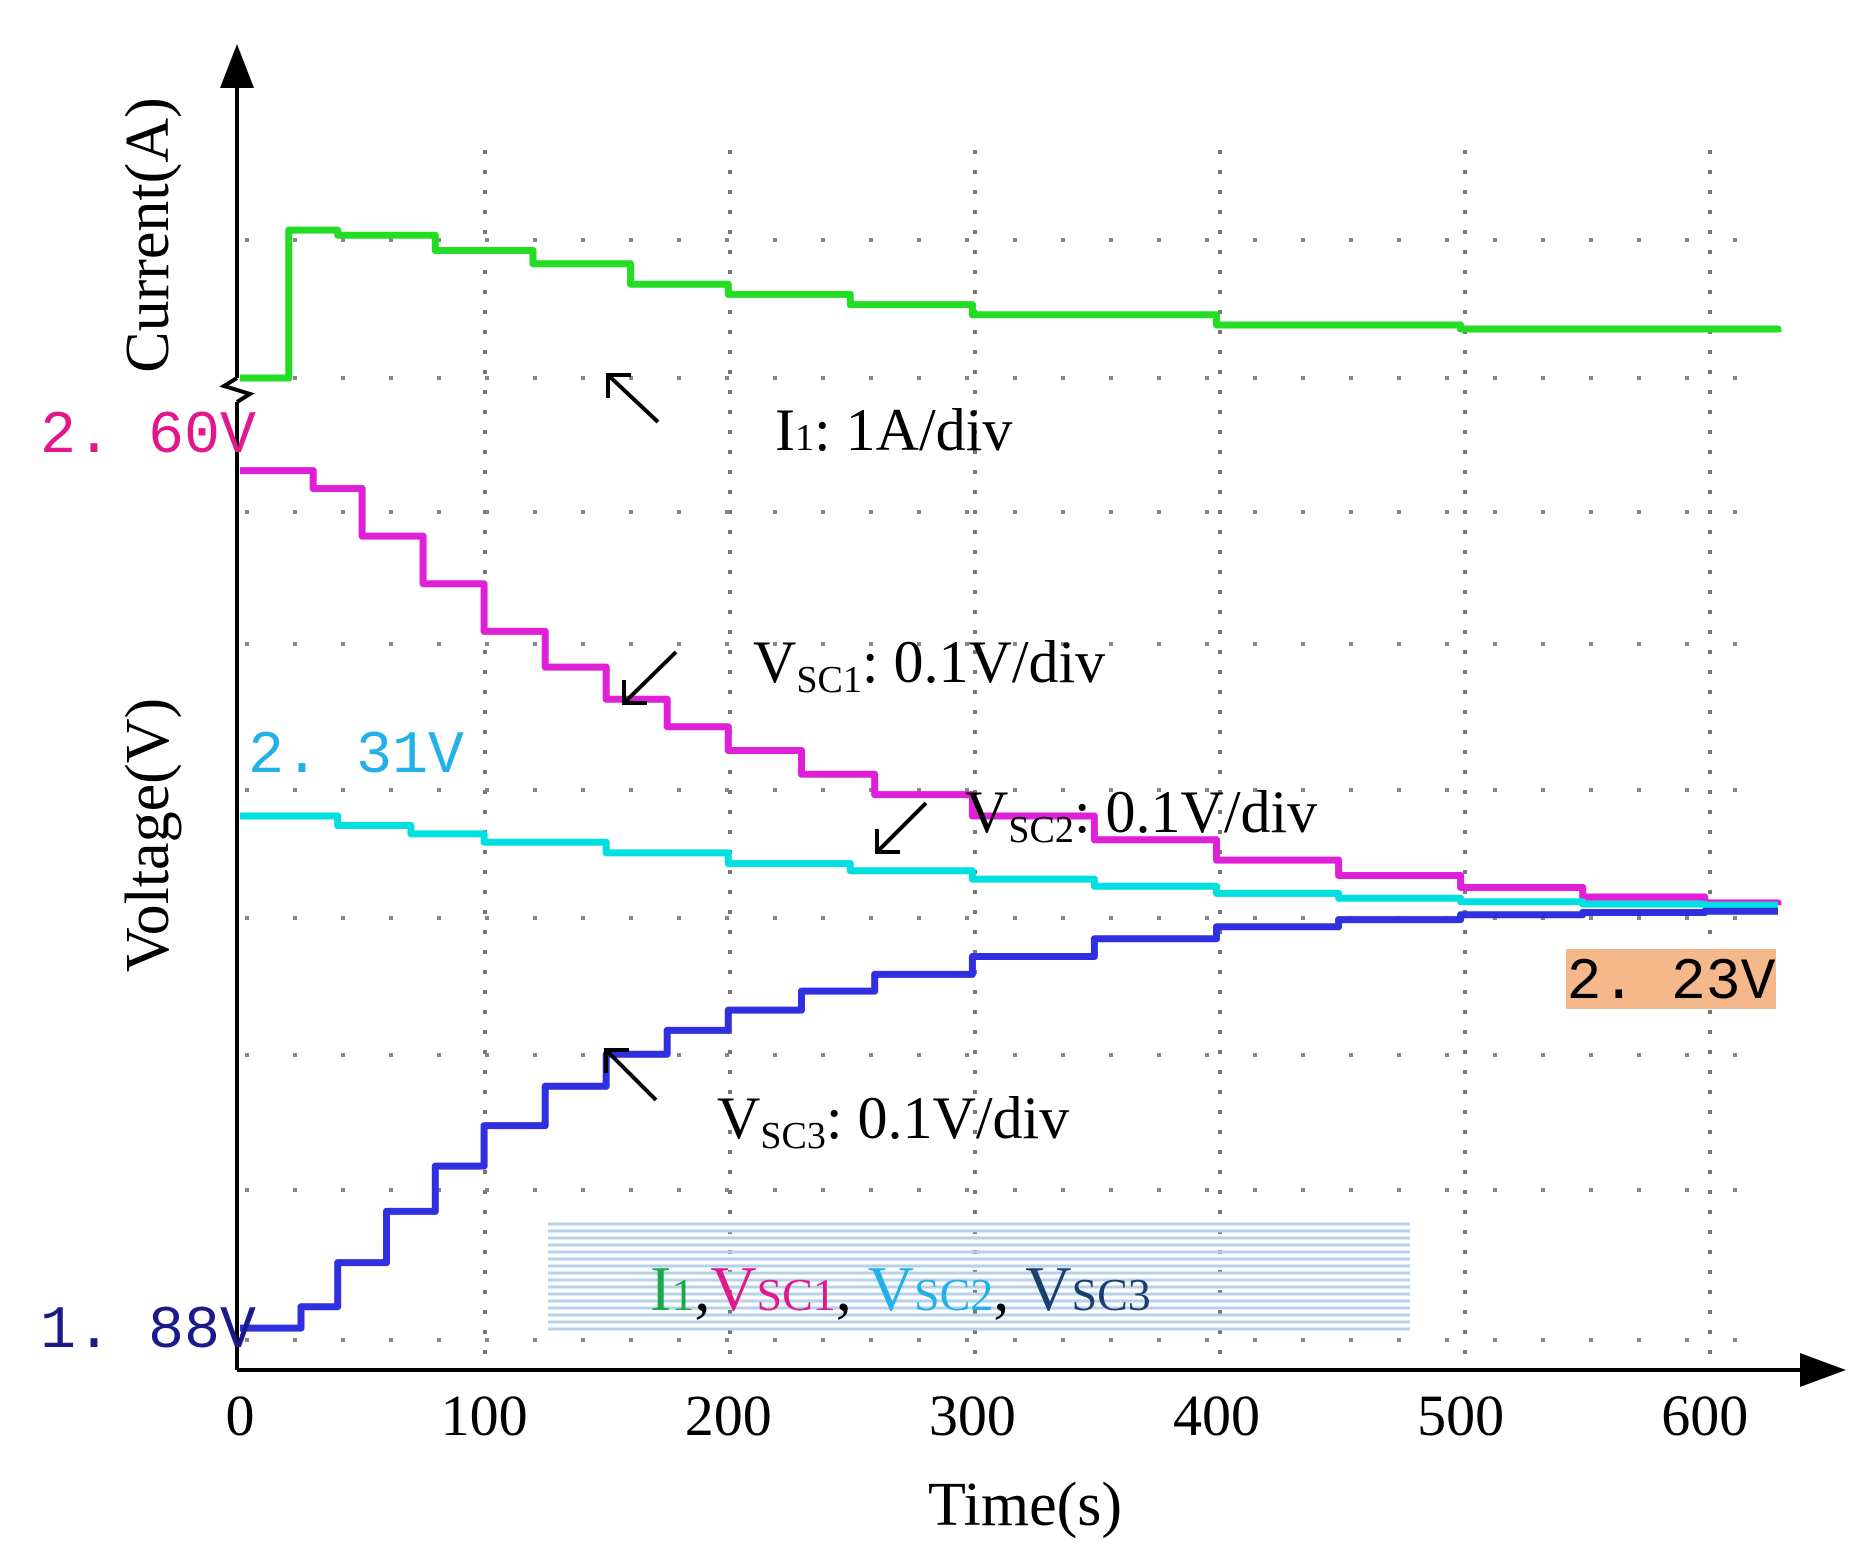 This screenshot has height=1552, width=1864. What do you see at coordinates (1048, 1288) in the screenshot?
I see `legend-vsc3-main: V` at bounding box center [1048, 1288].